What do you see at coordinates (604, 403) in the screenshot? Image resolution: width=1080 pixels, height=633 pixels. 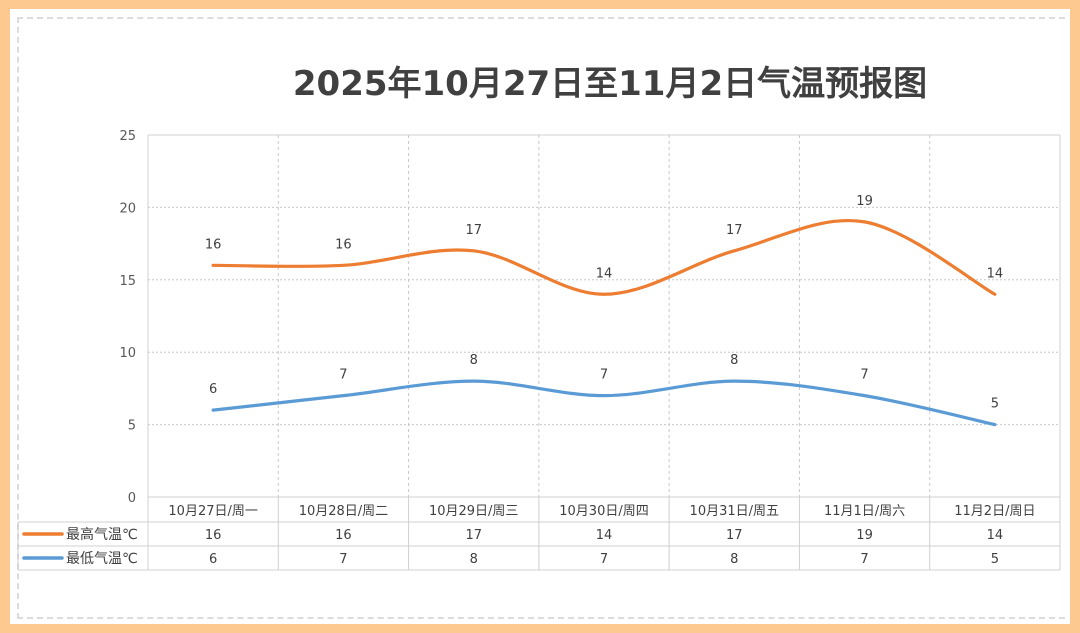 I see `series-line-low` at bounding box center [604, 403].